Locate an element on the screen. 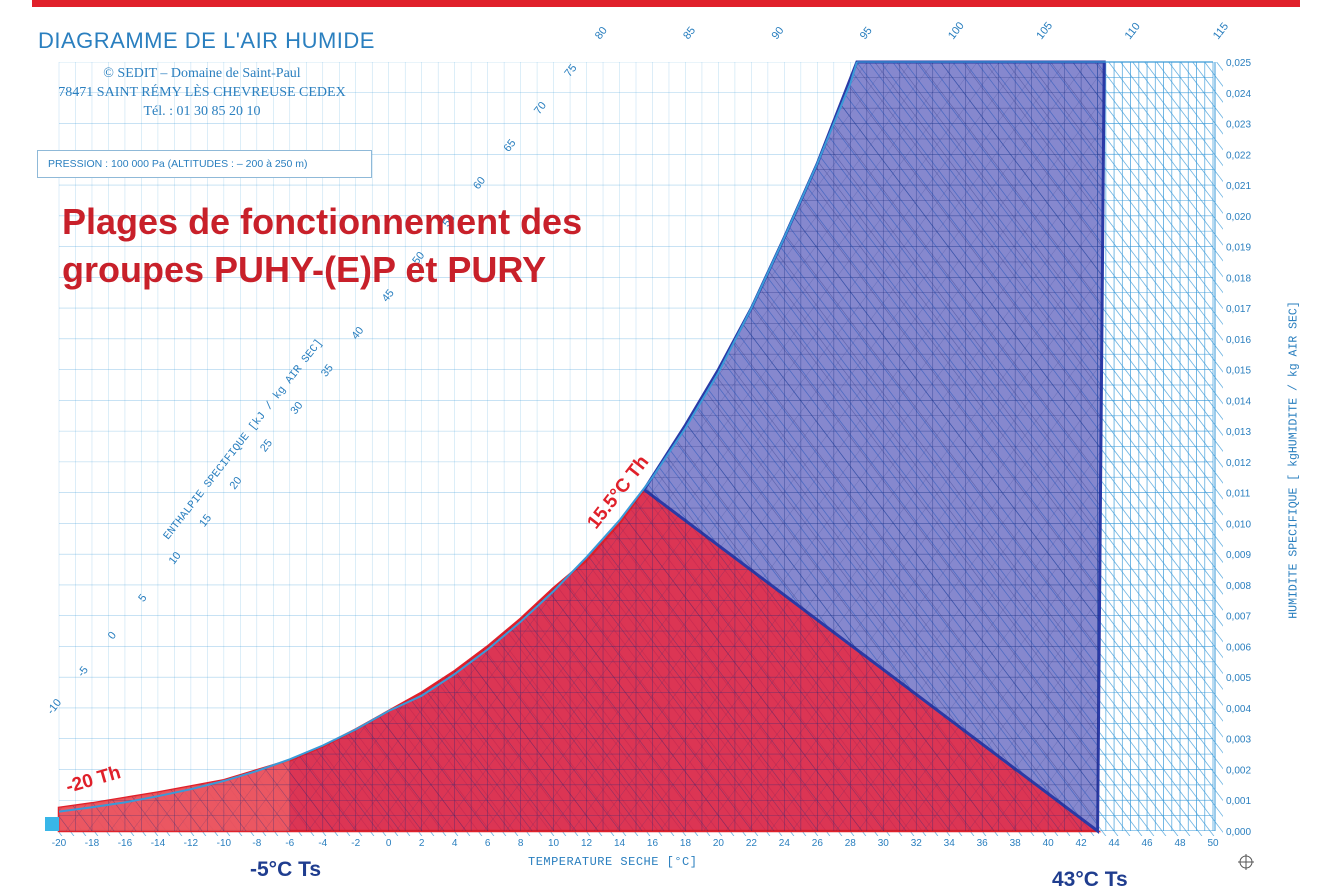 Image resolution: width=1323 pixels, height=895 pixels. enthalpy-tick-label: 85 is located at coordinates (689, 33).